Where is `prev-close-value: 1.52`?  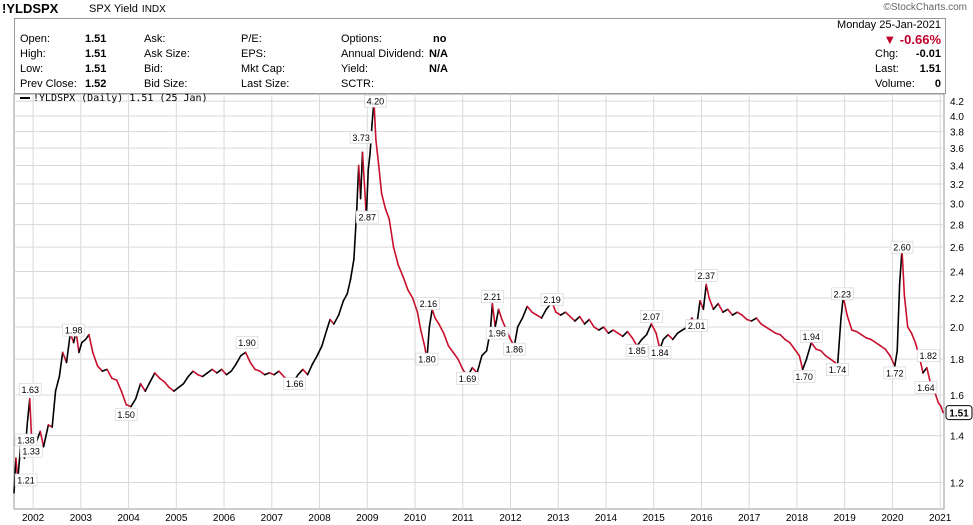
prev-close-value: 1.52 is located at coordinates (96, 84).